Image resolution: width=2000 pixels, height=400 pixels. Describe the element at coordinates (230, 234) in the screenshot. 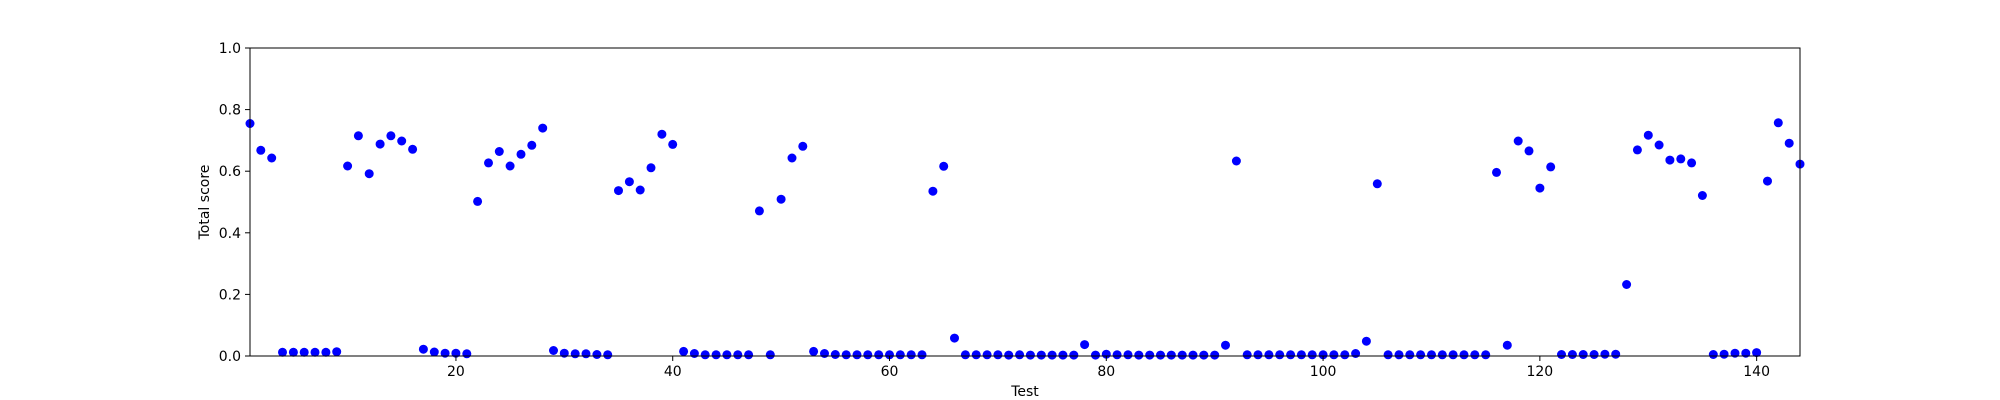

I see `y-tick-label: 0.4` at that location.